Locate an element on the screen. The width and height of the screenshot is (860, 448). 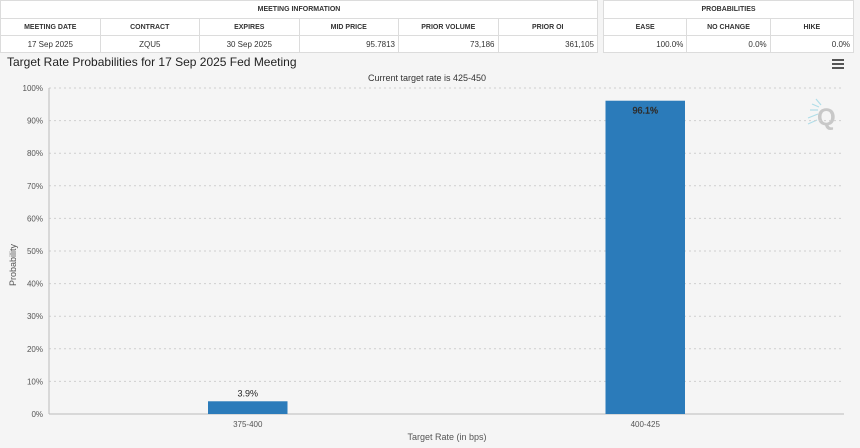
x-tick-label: 375-400 is located at coordinates (248, 424).